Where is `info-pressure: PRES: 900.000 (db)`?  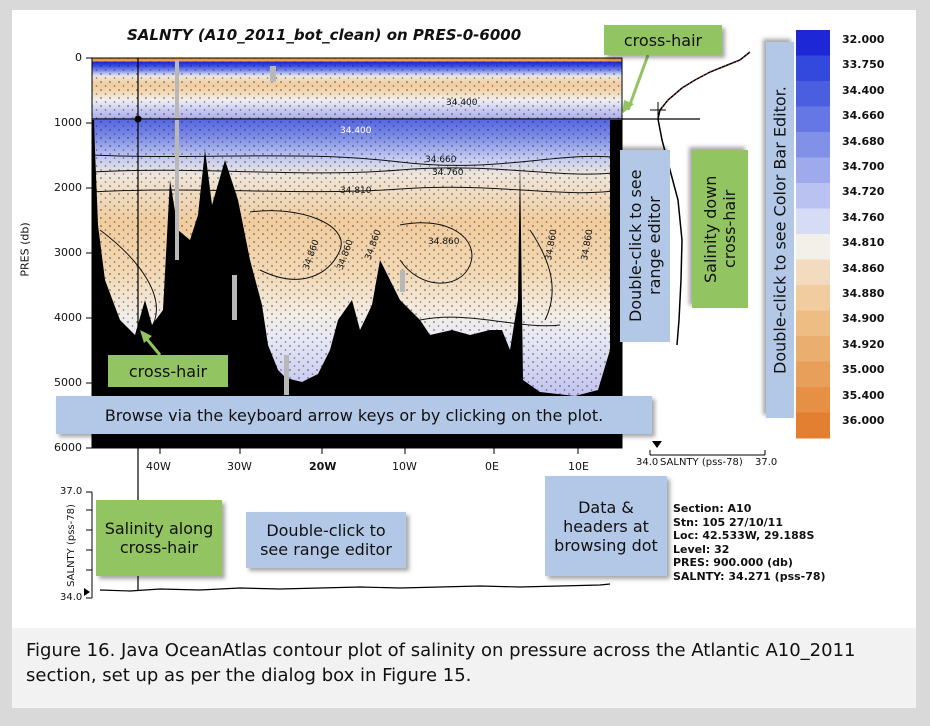
info-pressure: PRES: 900.000 (db) is located at coordinates (733, 562).